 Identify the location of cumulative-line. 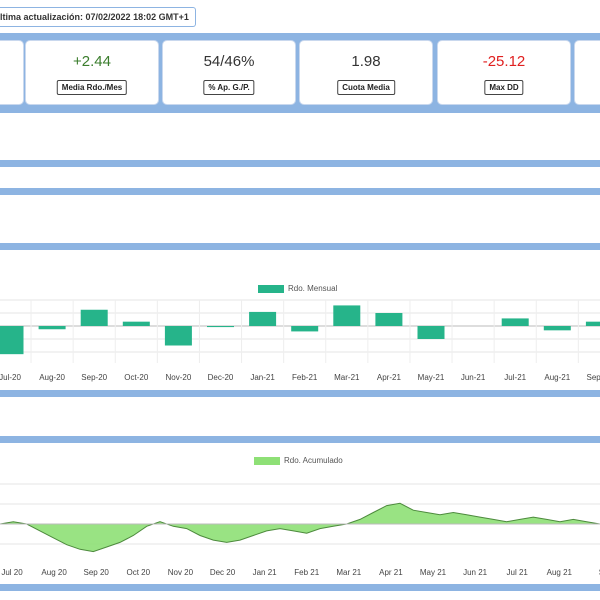
(300, 527).